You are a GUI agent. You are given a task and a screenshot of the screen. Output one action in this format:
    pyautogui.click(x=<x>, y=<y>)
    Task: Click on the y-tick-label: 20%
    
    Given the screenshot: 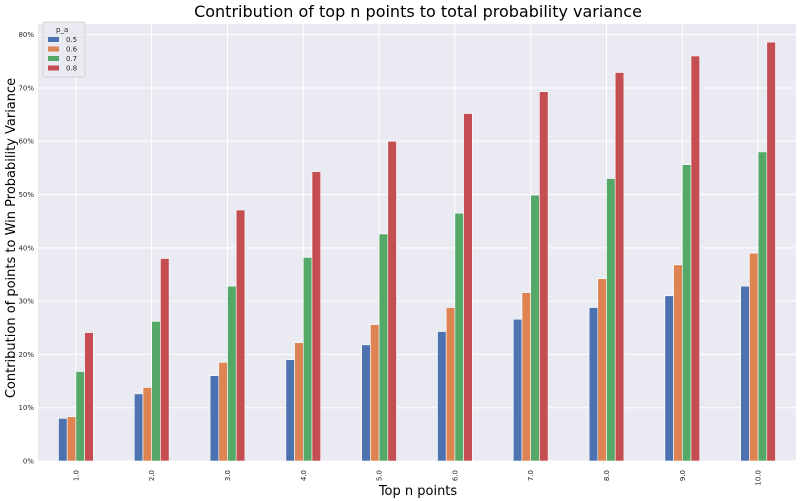 What is the action you would take?
    pyautogui.click(x=26, y=355)
    